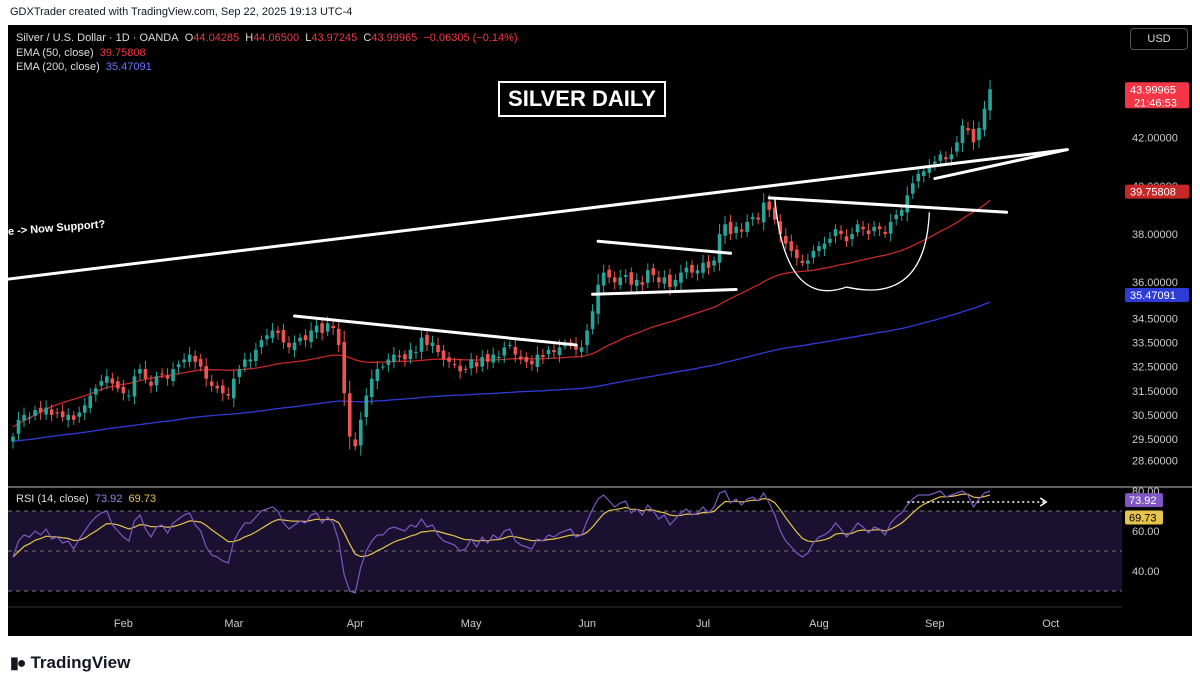  I want to click on symbol-name: Silver / U.S. Dollar · 1D · OANDA, so click(97, 38).